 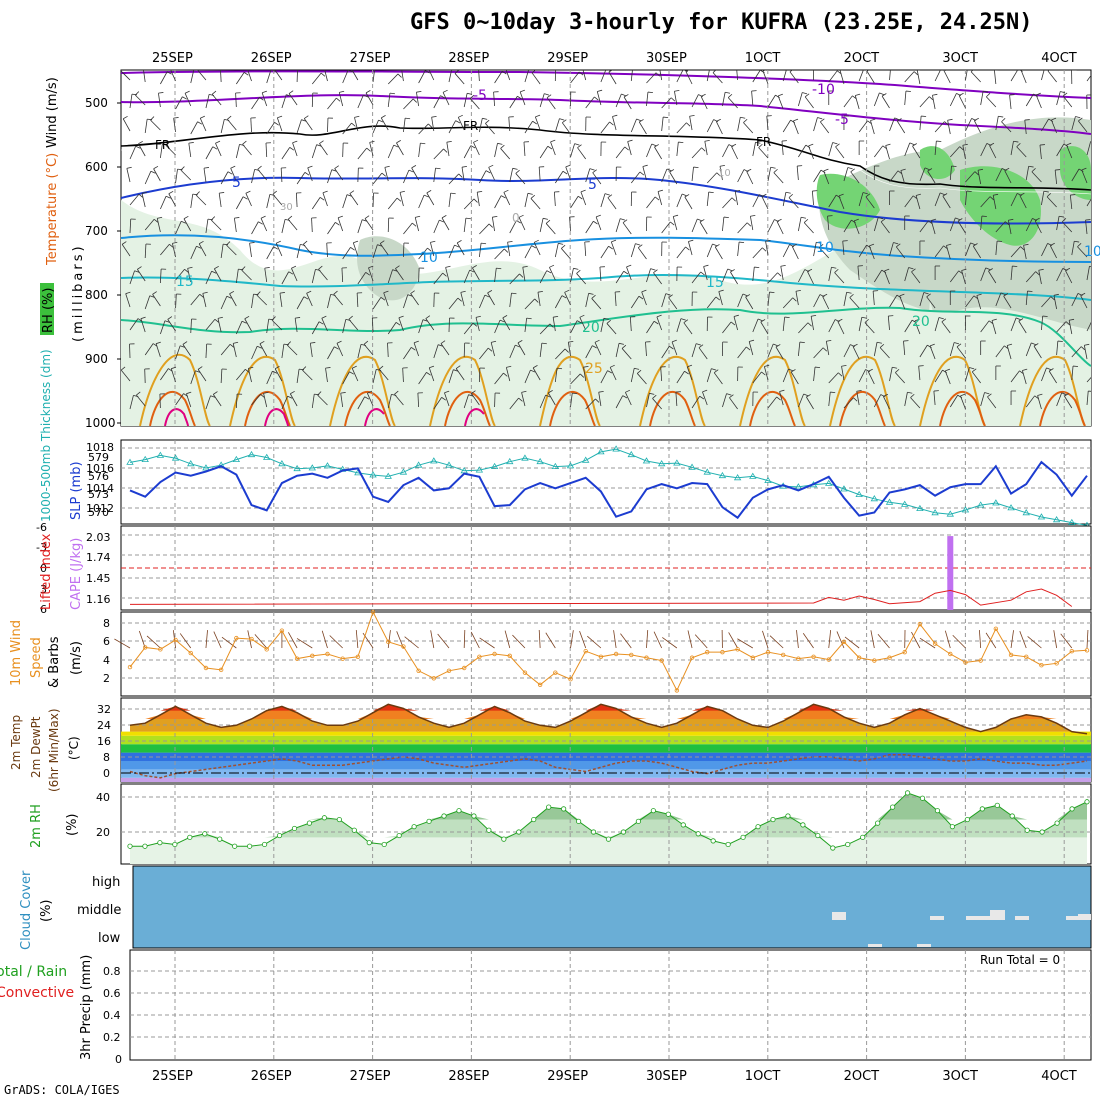 I want to click on date-label-bottom: 4OCT, so click(x=1059, y=1076).